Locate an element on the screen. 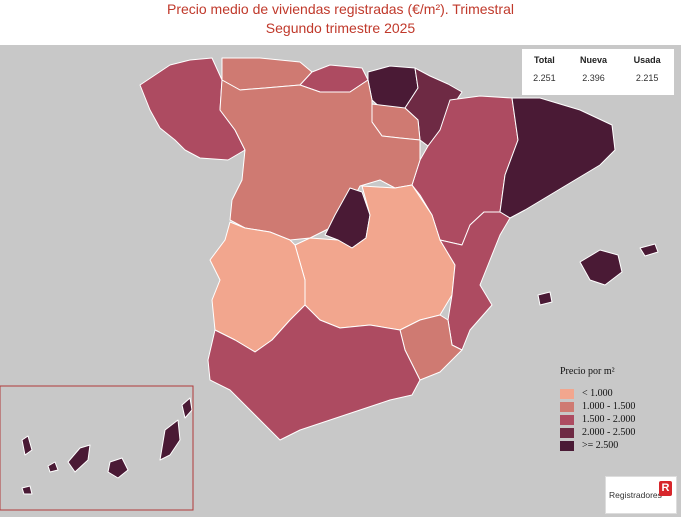  registradores-logo: Registradores R is located at coordinates (641, 495).